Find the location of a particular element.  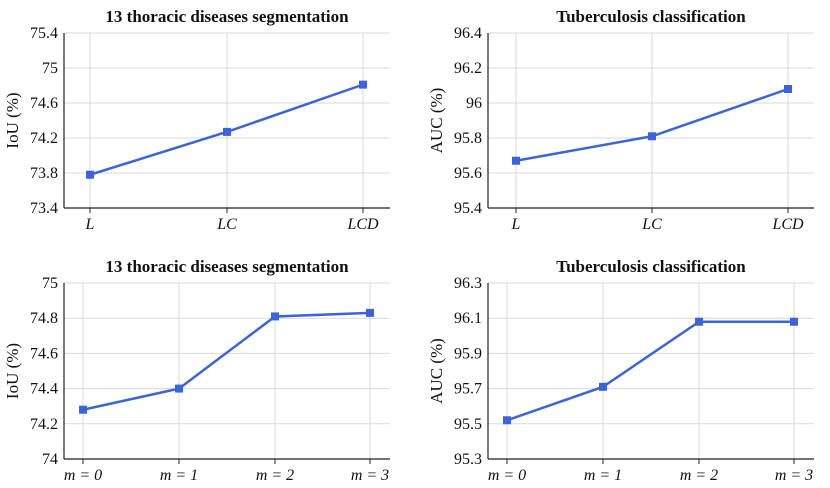

y-tick-label: 74.8 is located at coordinates (44, 318).